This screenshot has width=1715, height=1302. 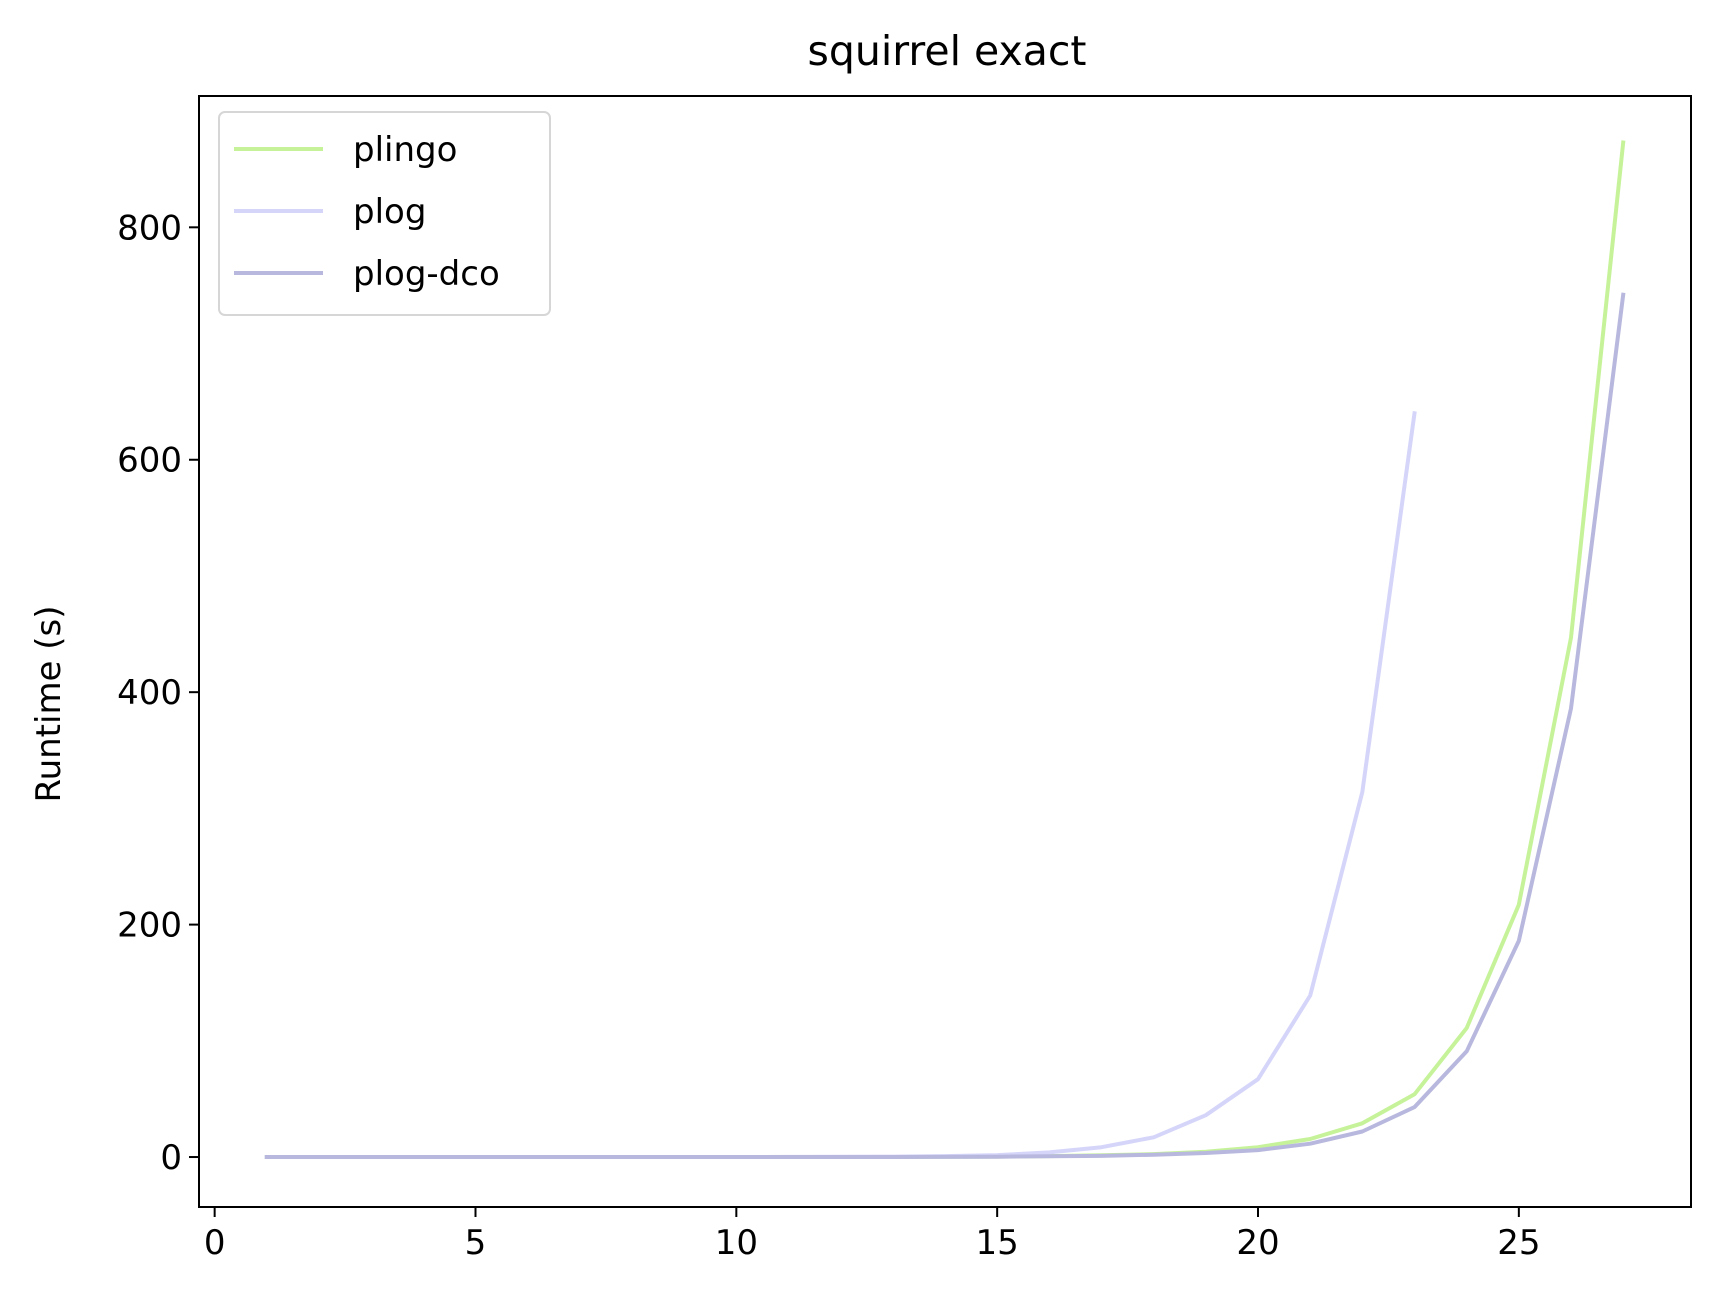 I want to click on x-tick-label: 20, so click(x=1257, y=1243).